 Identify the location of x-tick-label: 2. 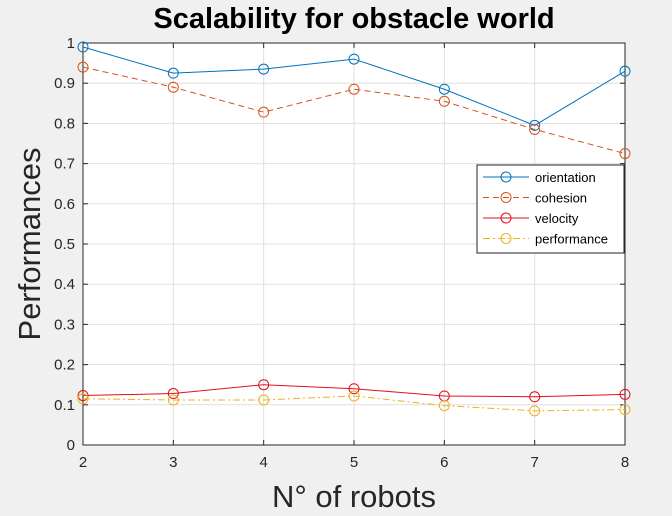
(83, 462).